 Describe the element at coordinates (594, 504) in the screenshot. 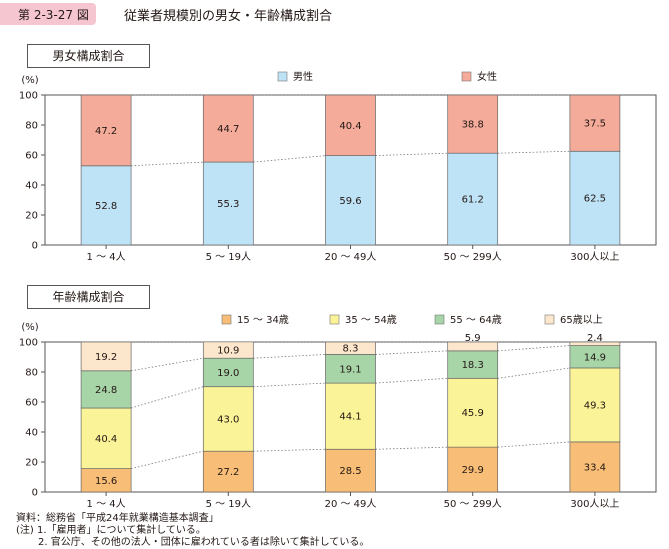

I see `age-category-label: 300人以上` at that location.